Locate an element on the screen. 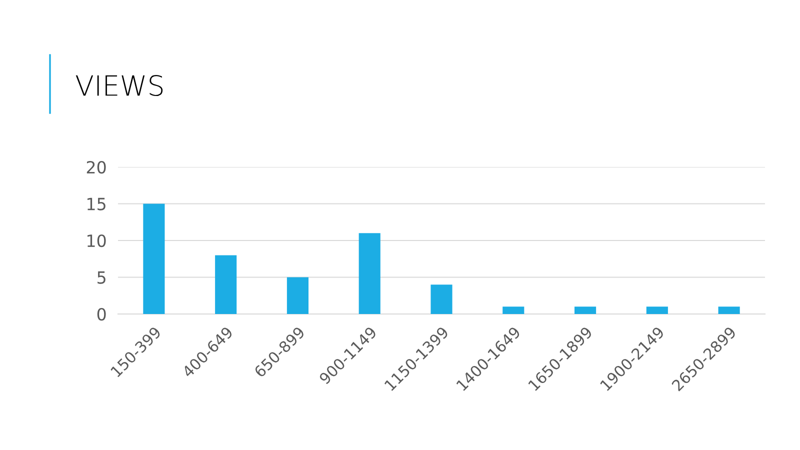 This screenshot has height=450, width=800. y-tick-label: 15 is located at coordinates (97, 204).